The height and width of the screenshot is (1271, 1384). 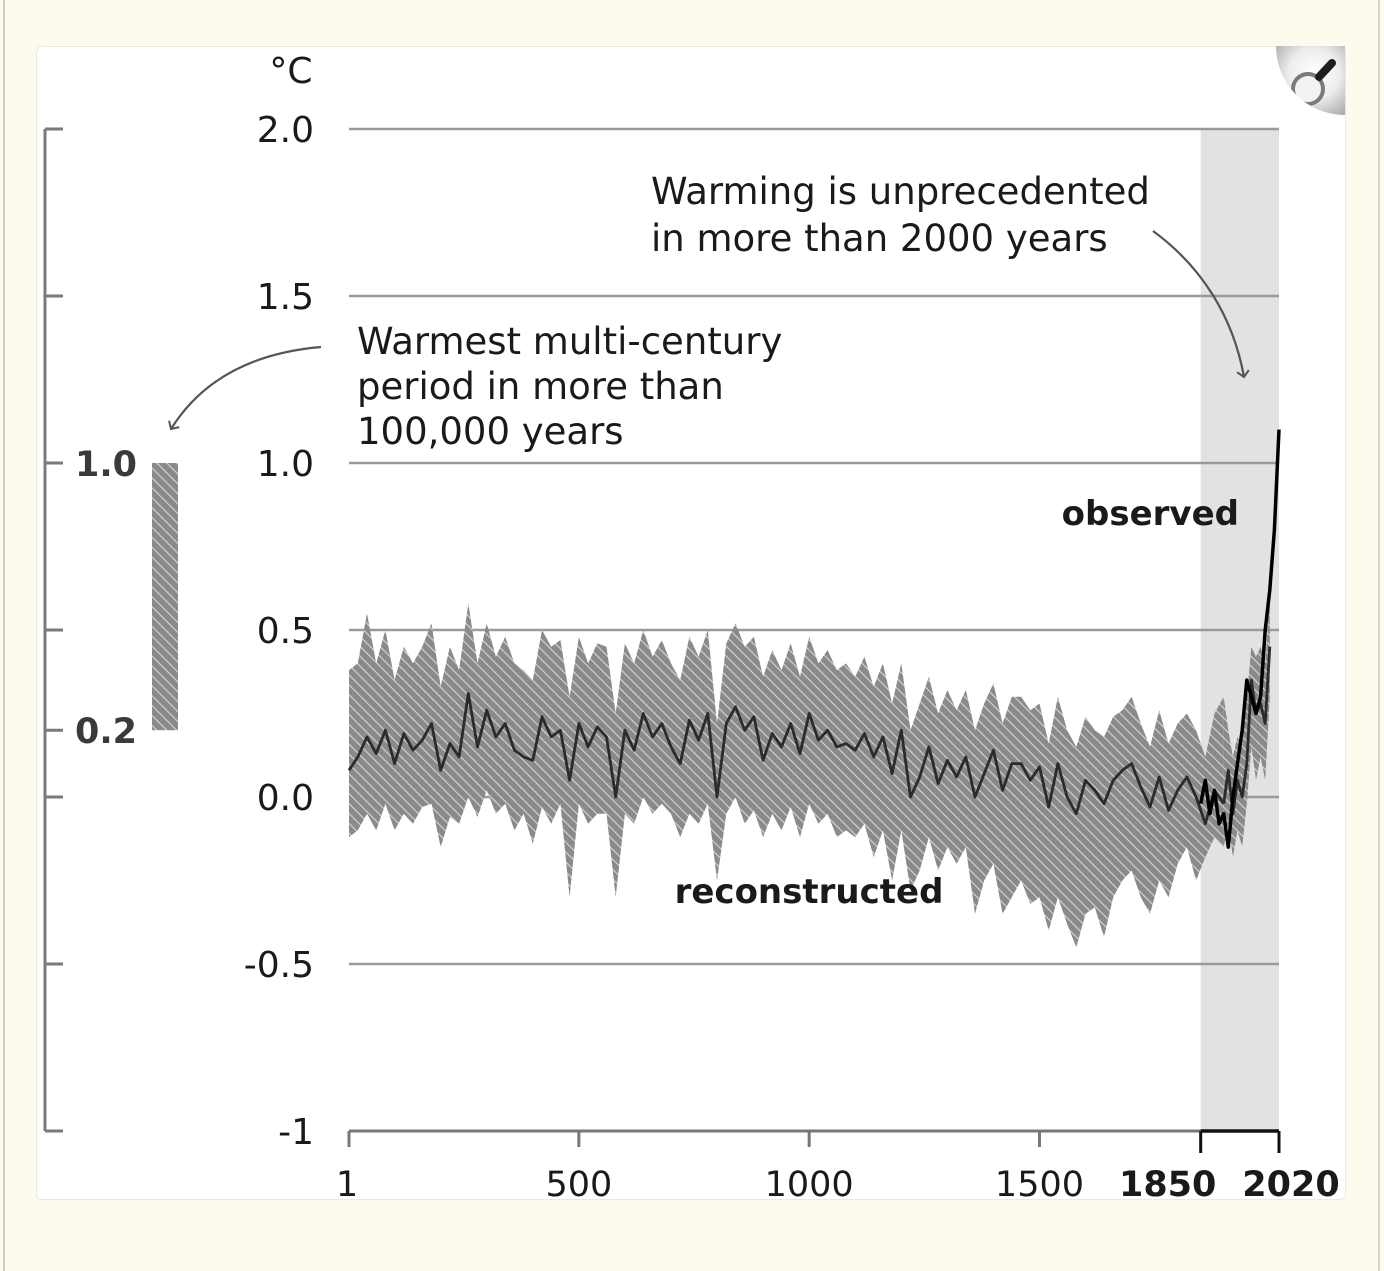 I want to click on annotation-unprecedented-line-1: Warming is unprecedented, so click(x=900, y=191).